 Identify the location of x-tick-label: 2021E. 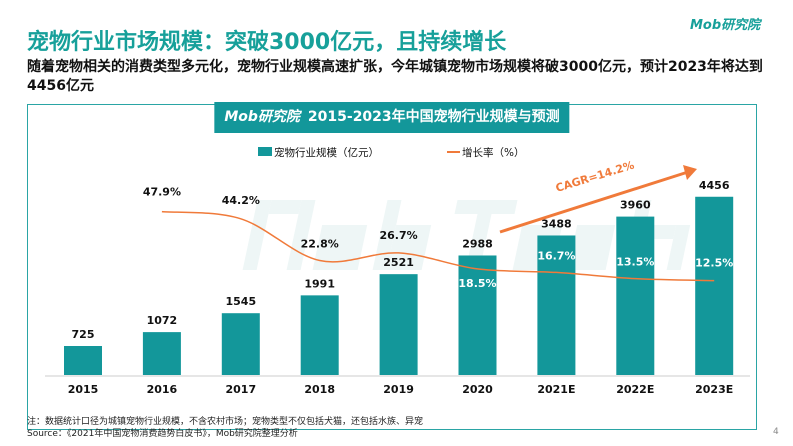
(556, 389).